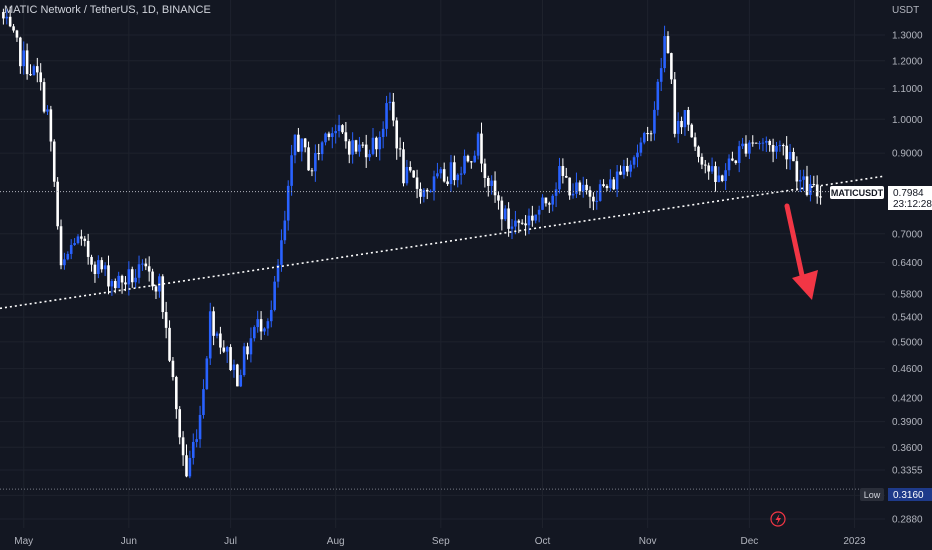  What do you see at coordinates (336, 541) in the screenshot?
I see `time-tick-label: Aug` at bounding box center [336, 541].